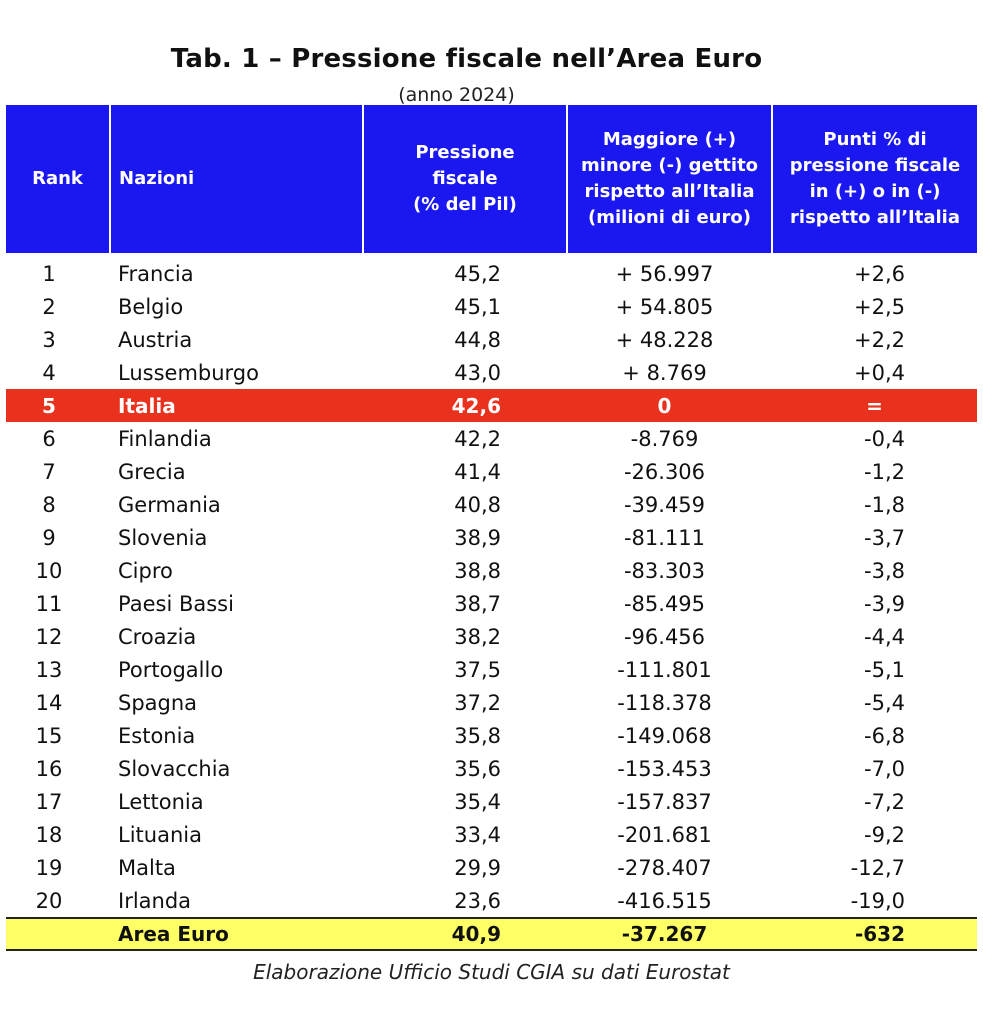 The image size is (983, 1024). I want to click on revenue-diff-cell: -278.407, so click(664, 867).